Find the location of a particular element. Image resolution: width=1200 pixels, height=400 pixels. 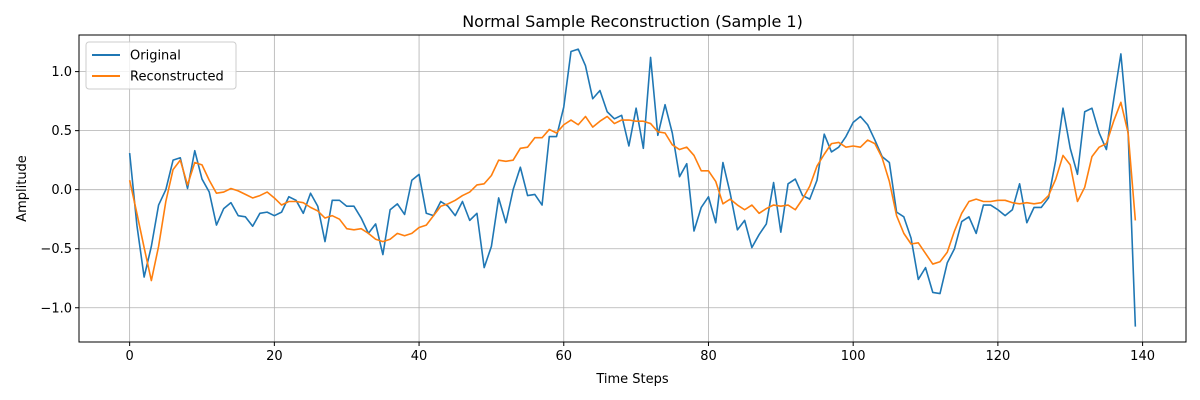

y-tick-label: 0.5 is located at coordinates (61, 131).